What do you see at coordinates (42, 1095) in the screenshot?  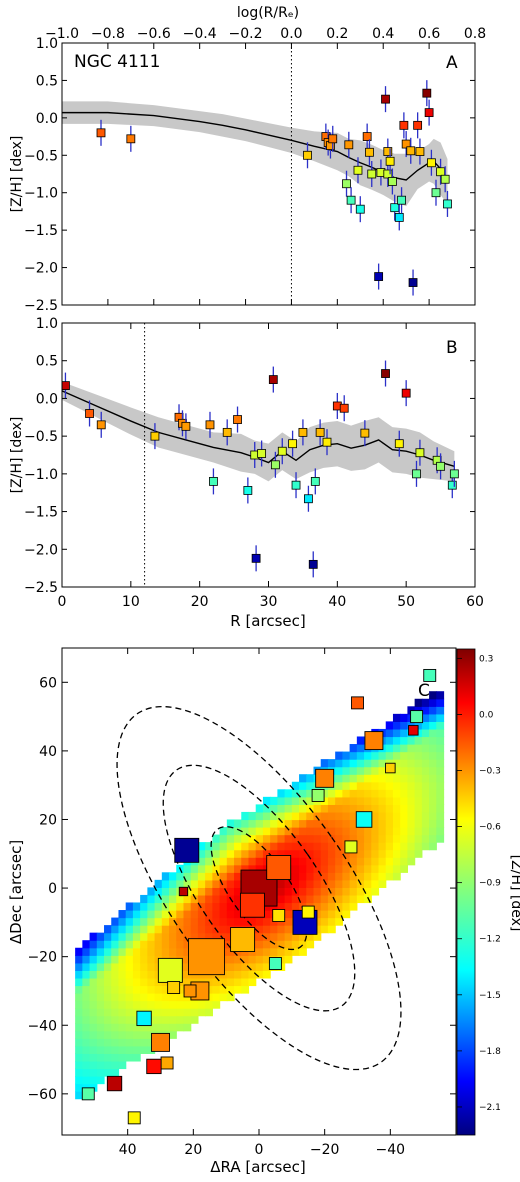 I see `y-tick-label: −60` at bounding box center [42, 1095].